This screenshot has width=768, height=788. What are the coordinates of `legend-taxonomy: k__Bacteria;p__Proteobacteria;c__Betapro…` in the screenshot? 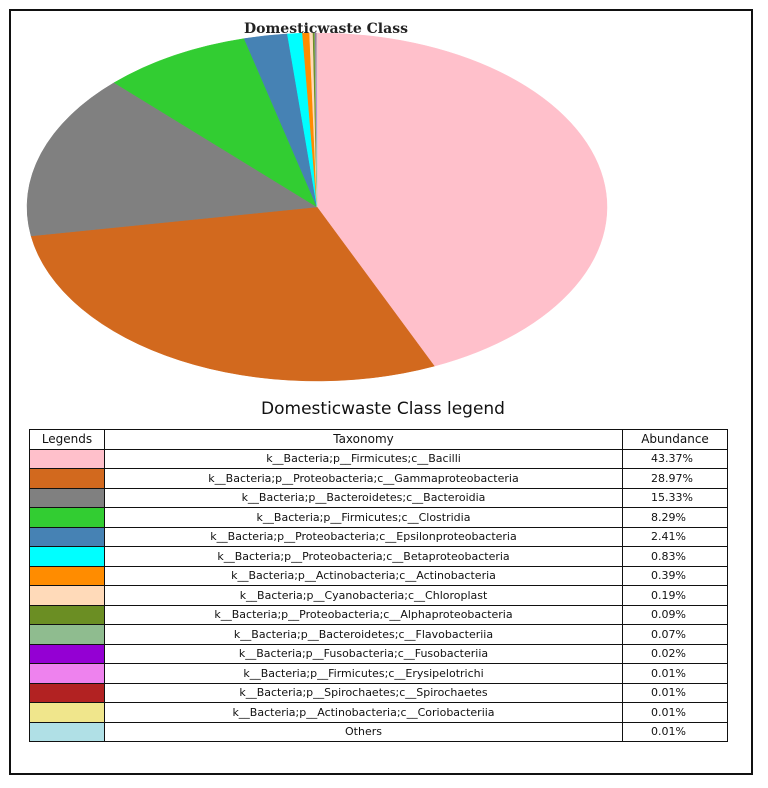 It's located at (363, 556).